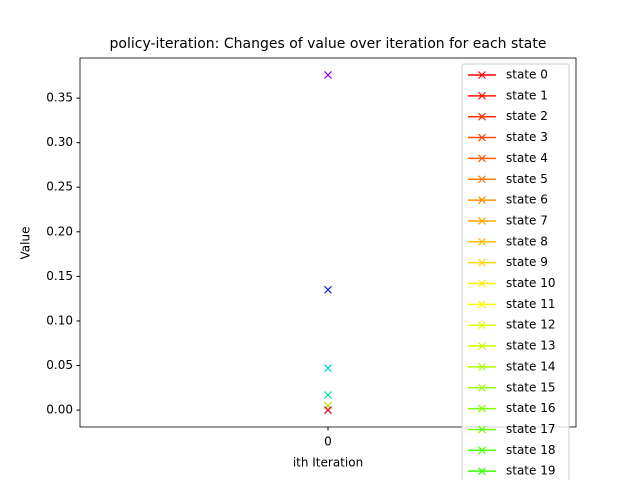 The height and width of the screenshot is (480, 640). I want to click on y-tick-label: 0.15, so click(59, 276).